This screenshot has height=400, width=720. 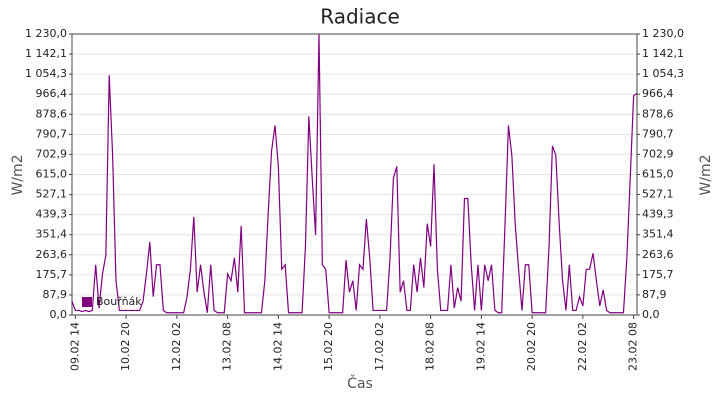 I want to click on y2-tick-label: 1 054,3, so click(x=663, y=73).